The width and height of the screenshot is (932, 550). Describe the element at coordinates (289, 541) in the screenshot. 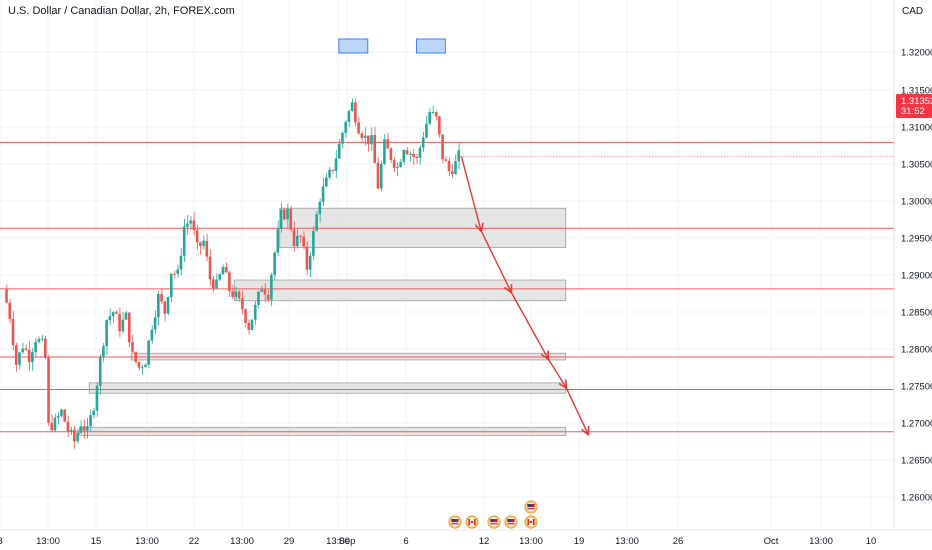

I see `time-tick-label: 29` at that location.